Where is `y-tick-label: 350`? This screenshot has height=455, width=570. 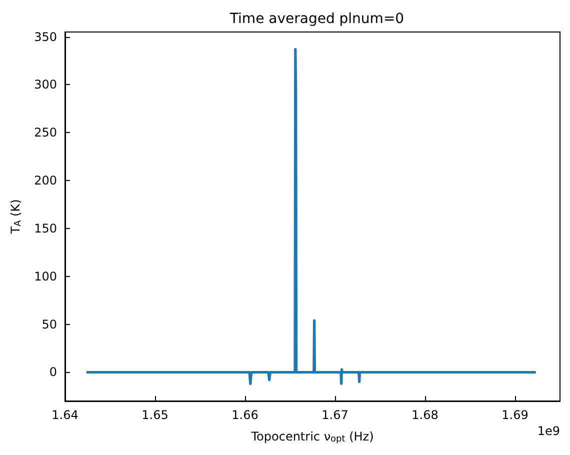
y-tick-label: 350 is located at coordinates (45, 37).